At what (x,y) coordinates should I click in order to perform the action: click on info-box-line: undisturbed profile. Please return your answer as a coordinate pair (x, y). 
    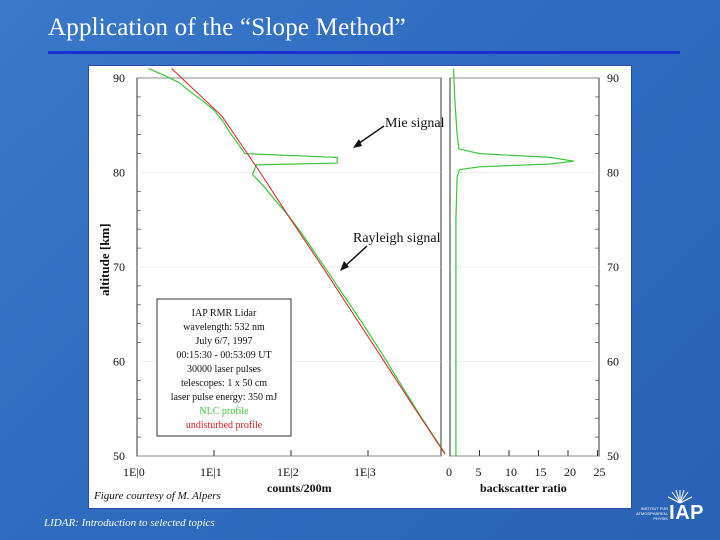
    Looking at the image, I should click on (224, 425).